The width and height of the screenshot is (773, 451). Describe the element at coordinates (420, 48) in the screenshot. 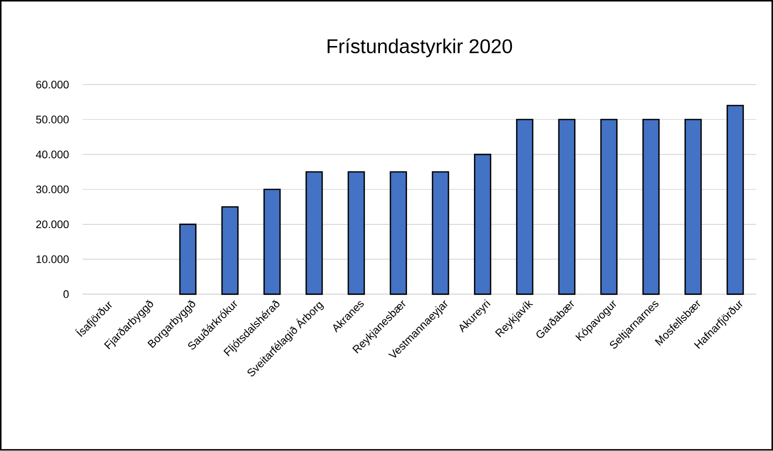

I see `chart-title: Frístundastyrkir 2020` at that location.